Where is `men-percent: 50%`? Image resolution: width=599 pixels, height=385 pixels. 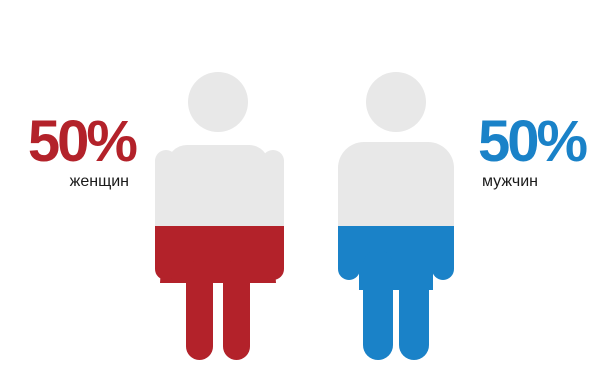 men-percent: 50% is located at coordinates (533, 141).